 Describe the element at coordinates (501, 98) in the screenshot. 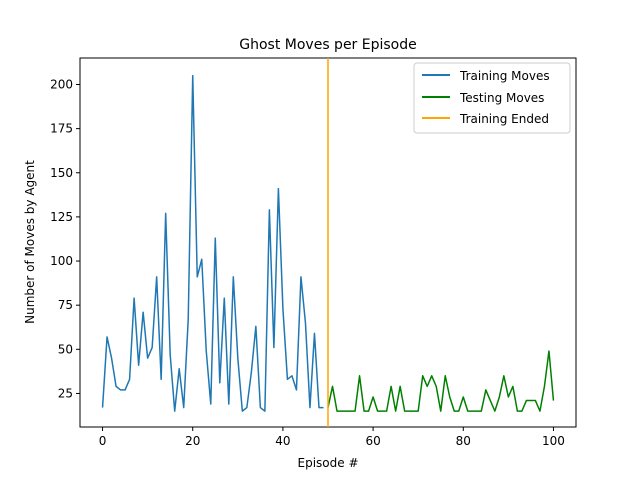

I see `legend-label-testing-moves: Testing Moves` at that location.